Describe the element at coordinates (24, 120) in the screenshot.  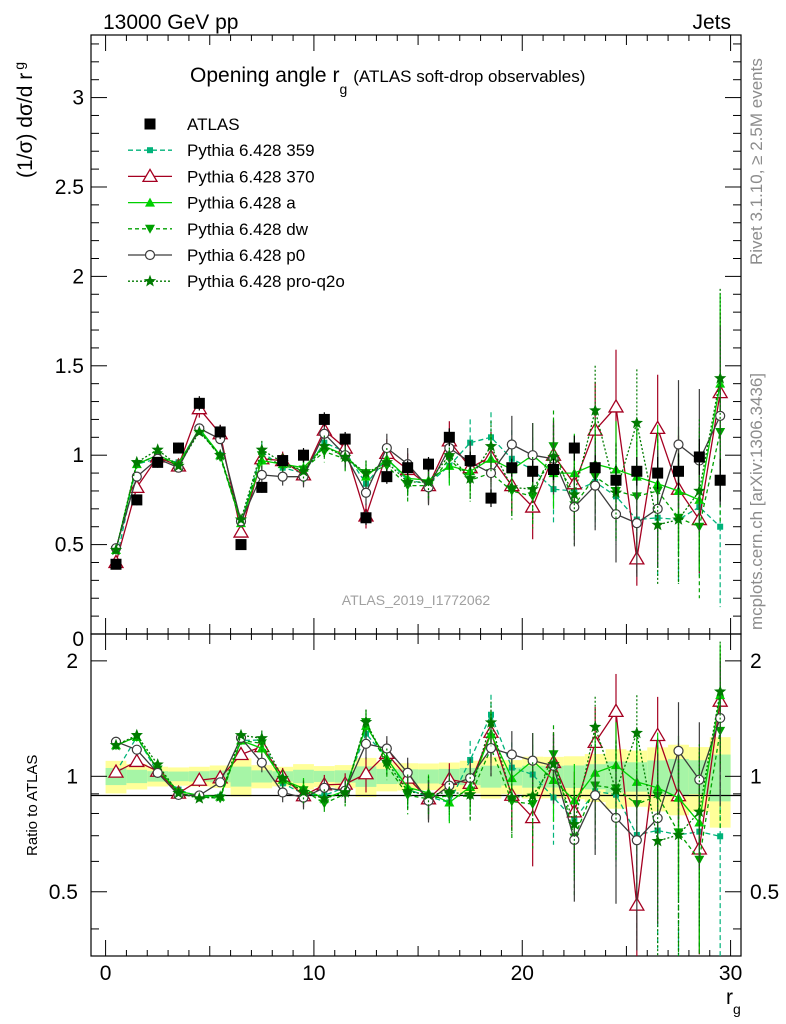
I see `y-axis-label-main: (1/σ) dσ/d rg` at that location.